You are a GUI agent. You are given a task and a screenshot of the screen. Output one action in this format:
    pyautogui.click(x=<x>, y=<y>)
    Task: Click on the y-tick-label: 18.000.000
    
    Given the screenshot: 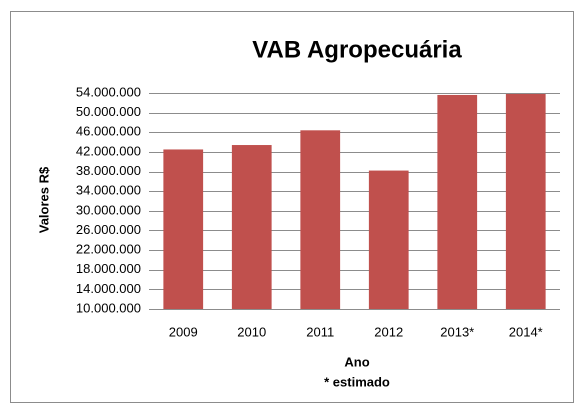 What is the action you would take?
    pyautogui.click(x=108, y=268)
    